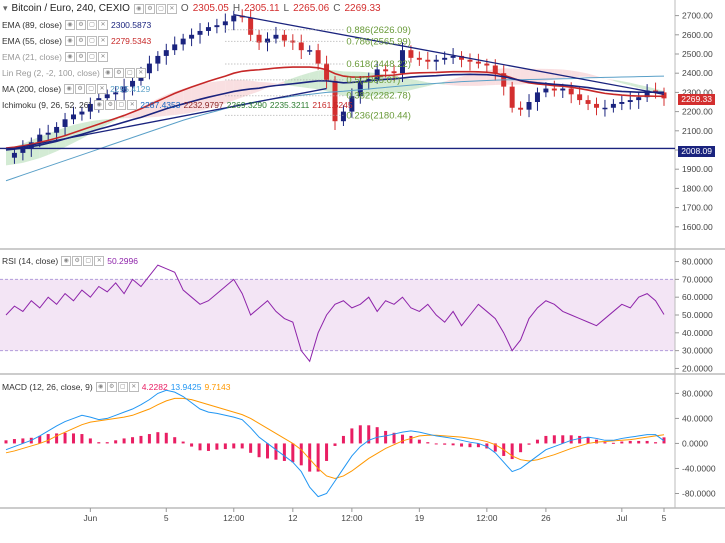 The image size is (725, 543). I want to click on header-icons: ◉ ⚙ ▢ ✕, so click(155, 8).